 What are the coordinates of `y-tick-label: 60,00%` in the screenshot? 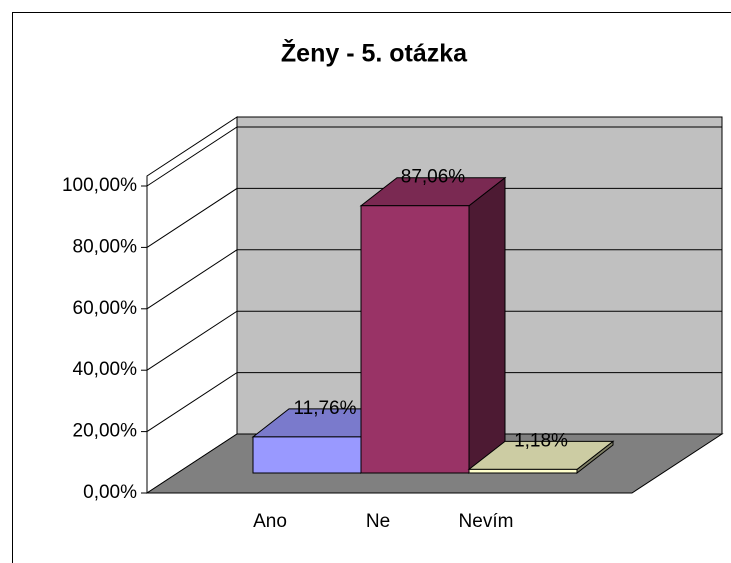 It's located at (105, 308).